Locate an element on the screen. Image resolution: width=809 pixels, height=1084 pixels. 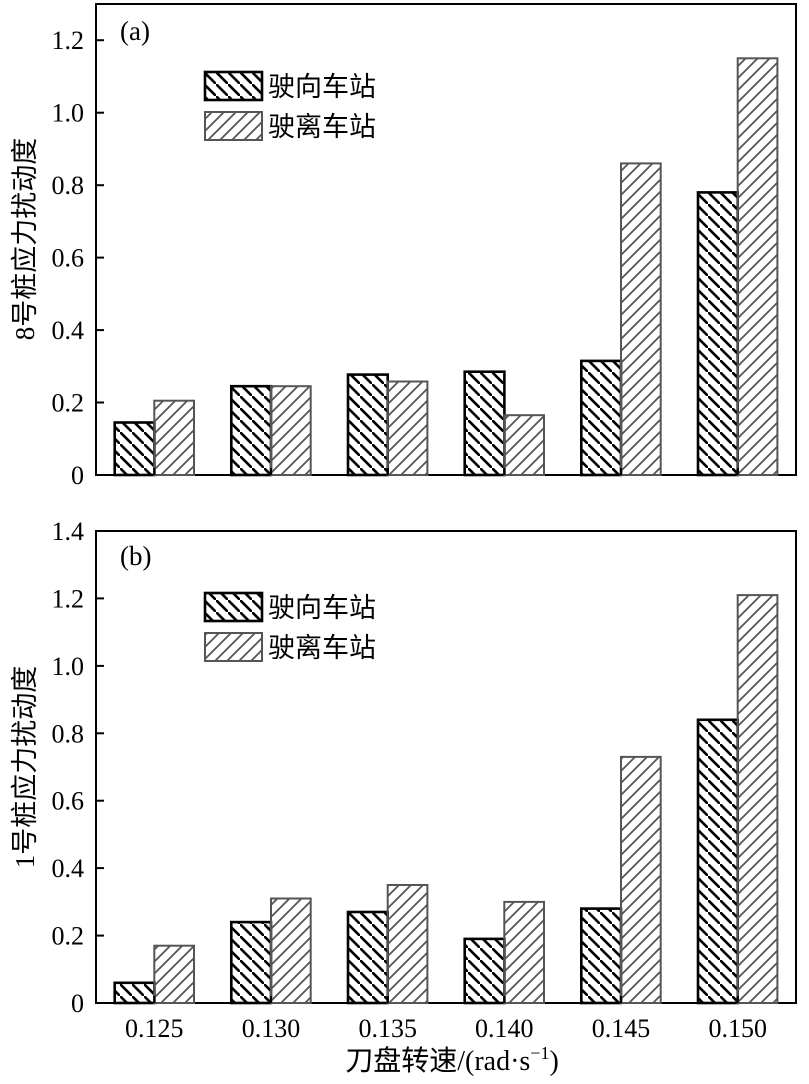
y-tick-label-a-6: 1.2 is located at coordinates (68, 40).